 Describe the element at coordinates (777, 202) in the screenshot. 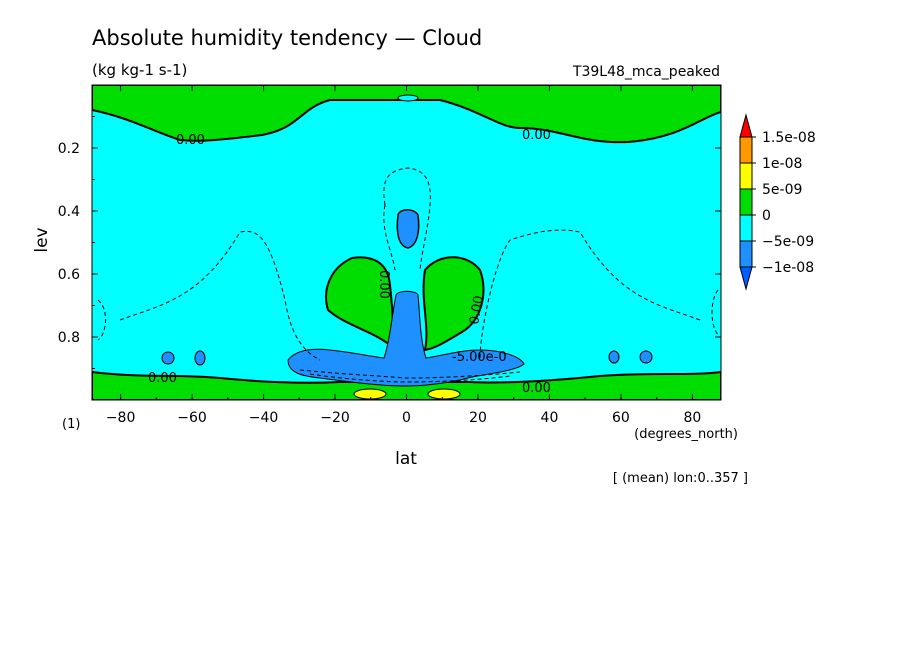

I see `colorbar: 1.5e-08 1e-08 5e-09 0 −5e-09 −1e-08` at that location.